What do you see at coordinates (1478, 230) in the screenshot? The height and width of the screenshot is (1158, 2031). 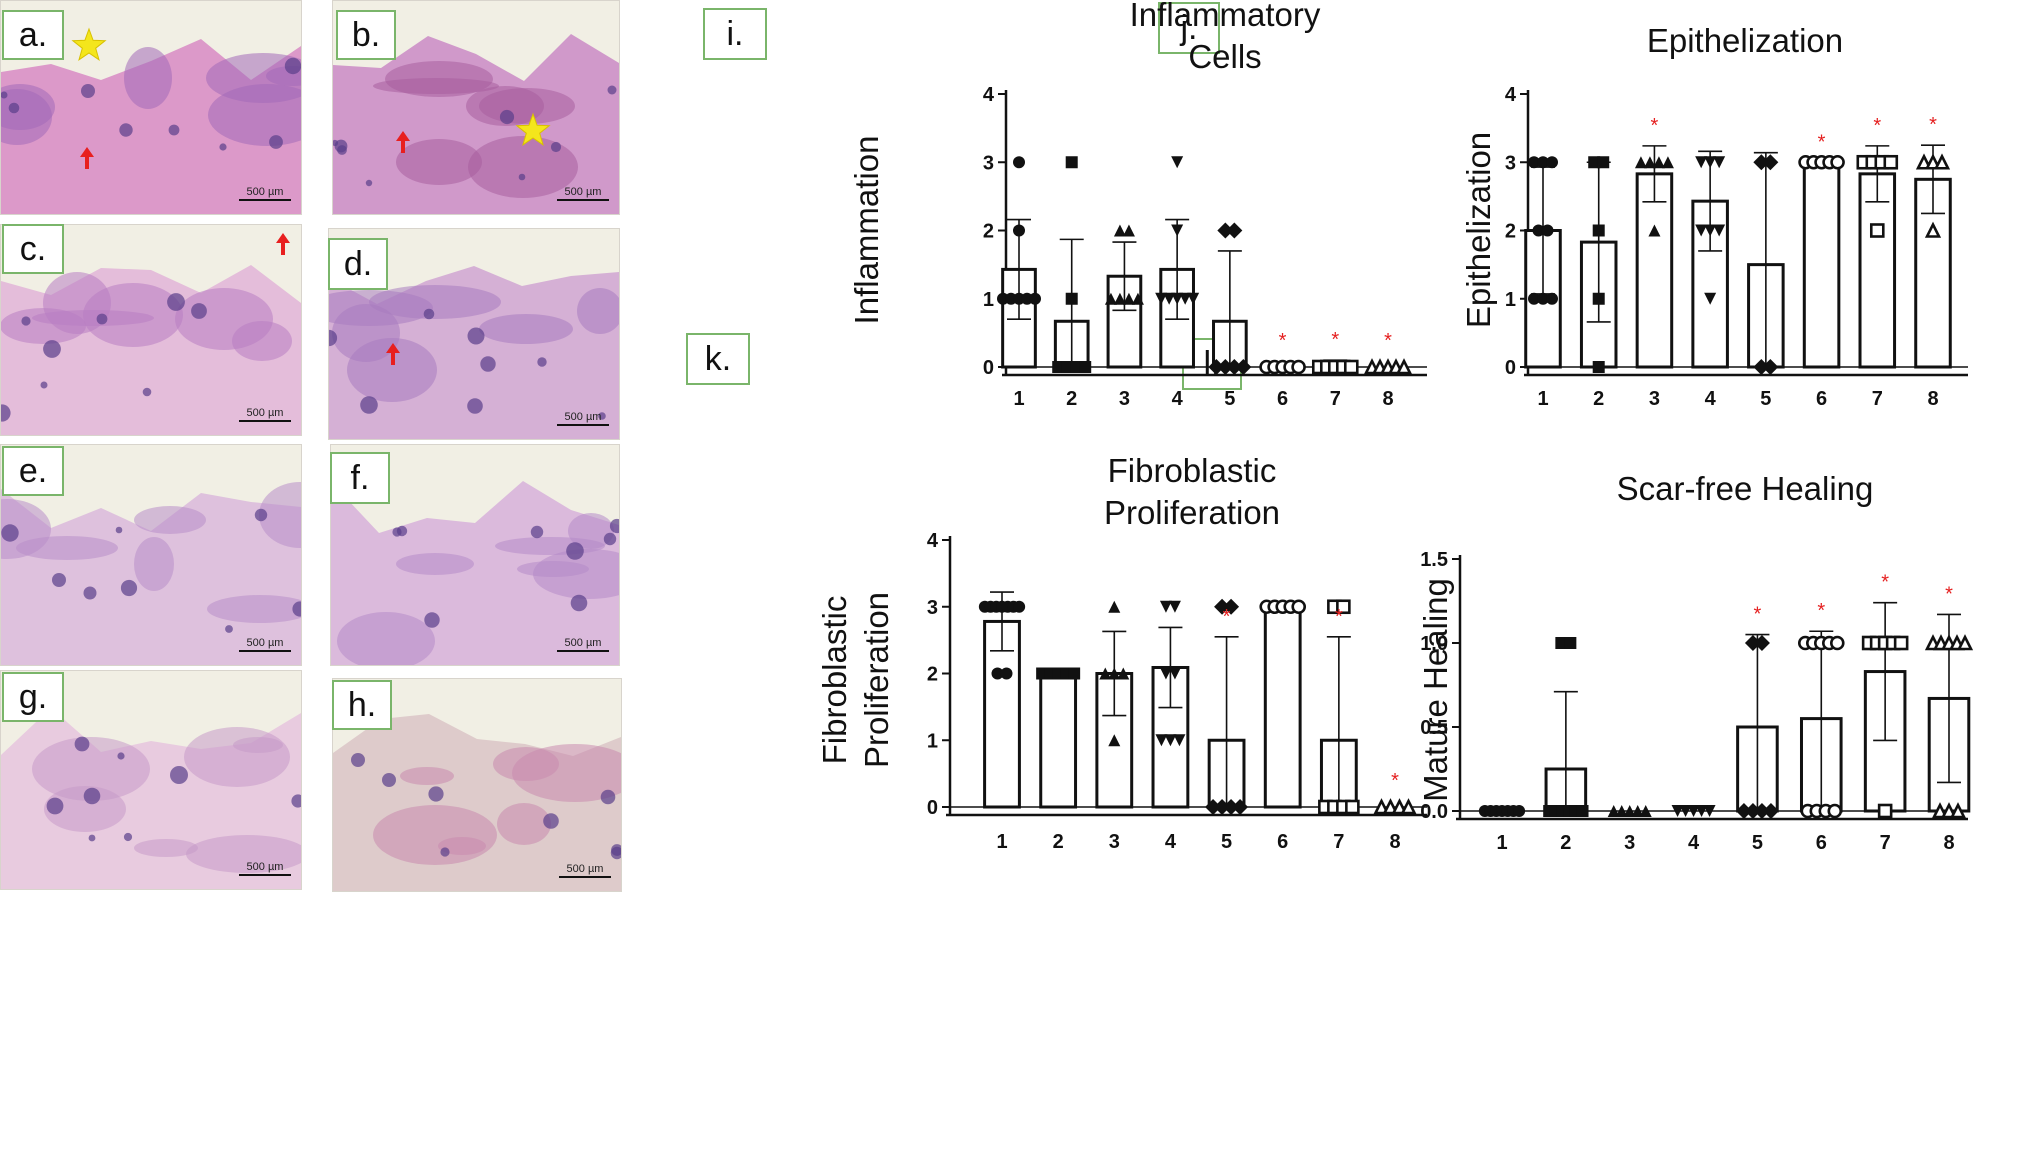 I see `y-axis-label: Epithelization` at bounding box center [1478, 230].